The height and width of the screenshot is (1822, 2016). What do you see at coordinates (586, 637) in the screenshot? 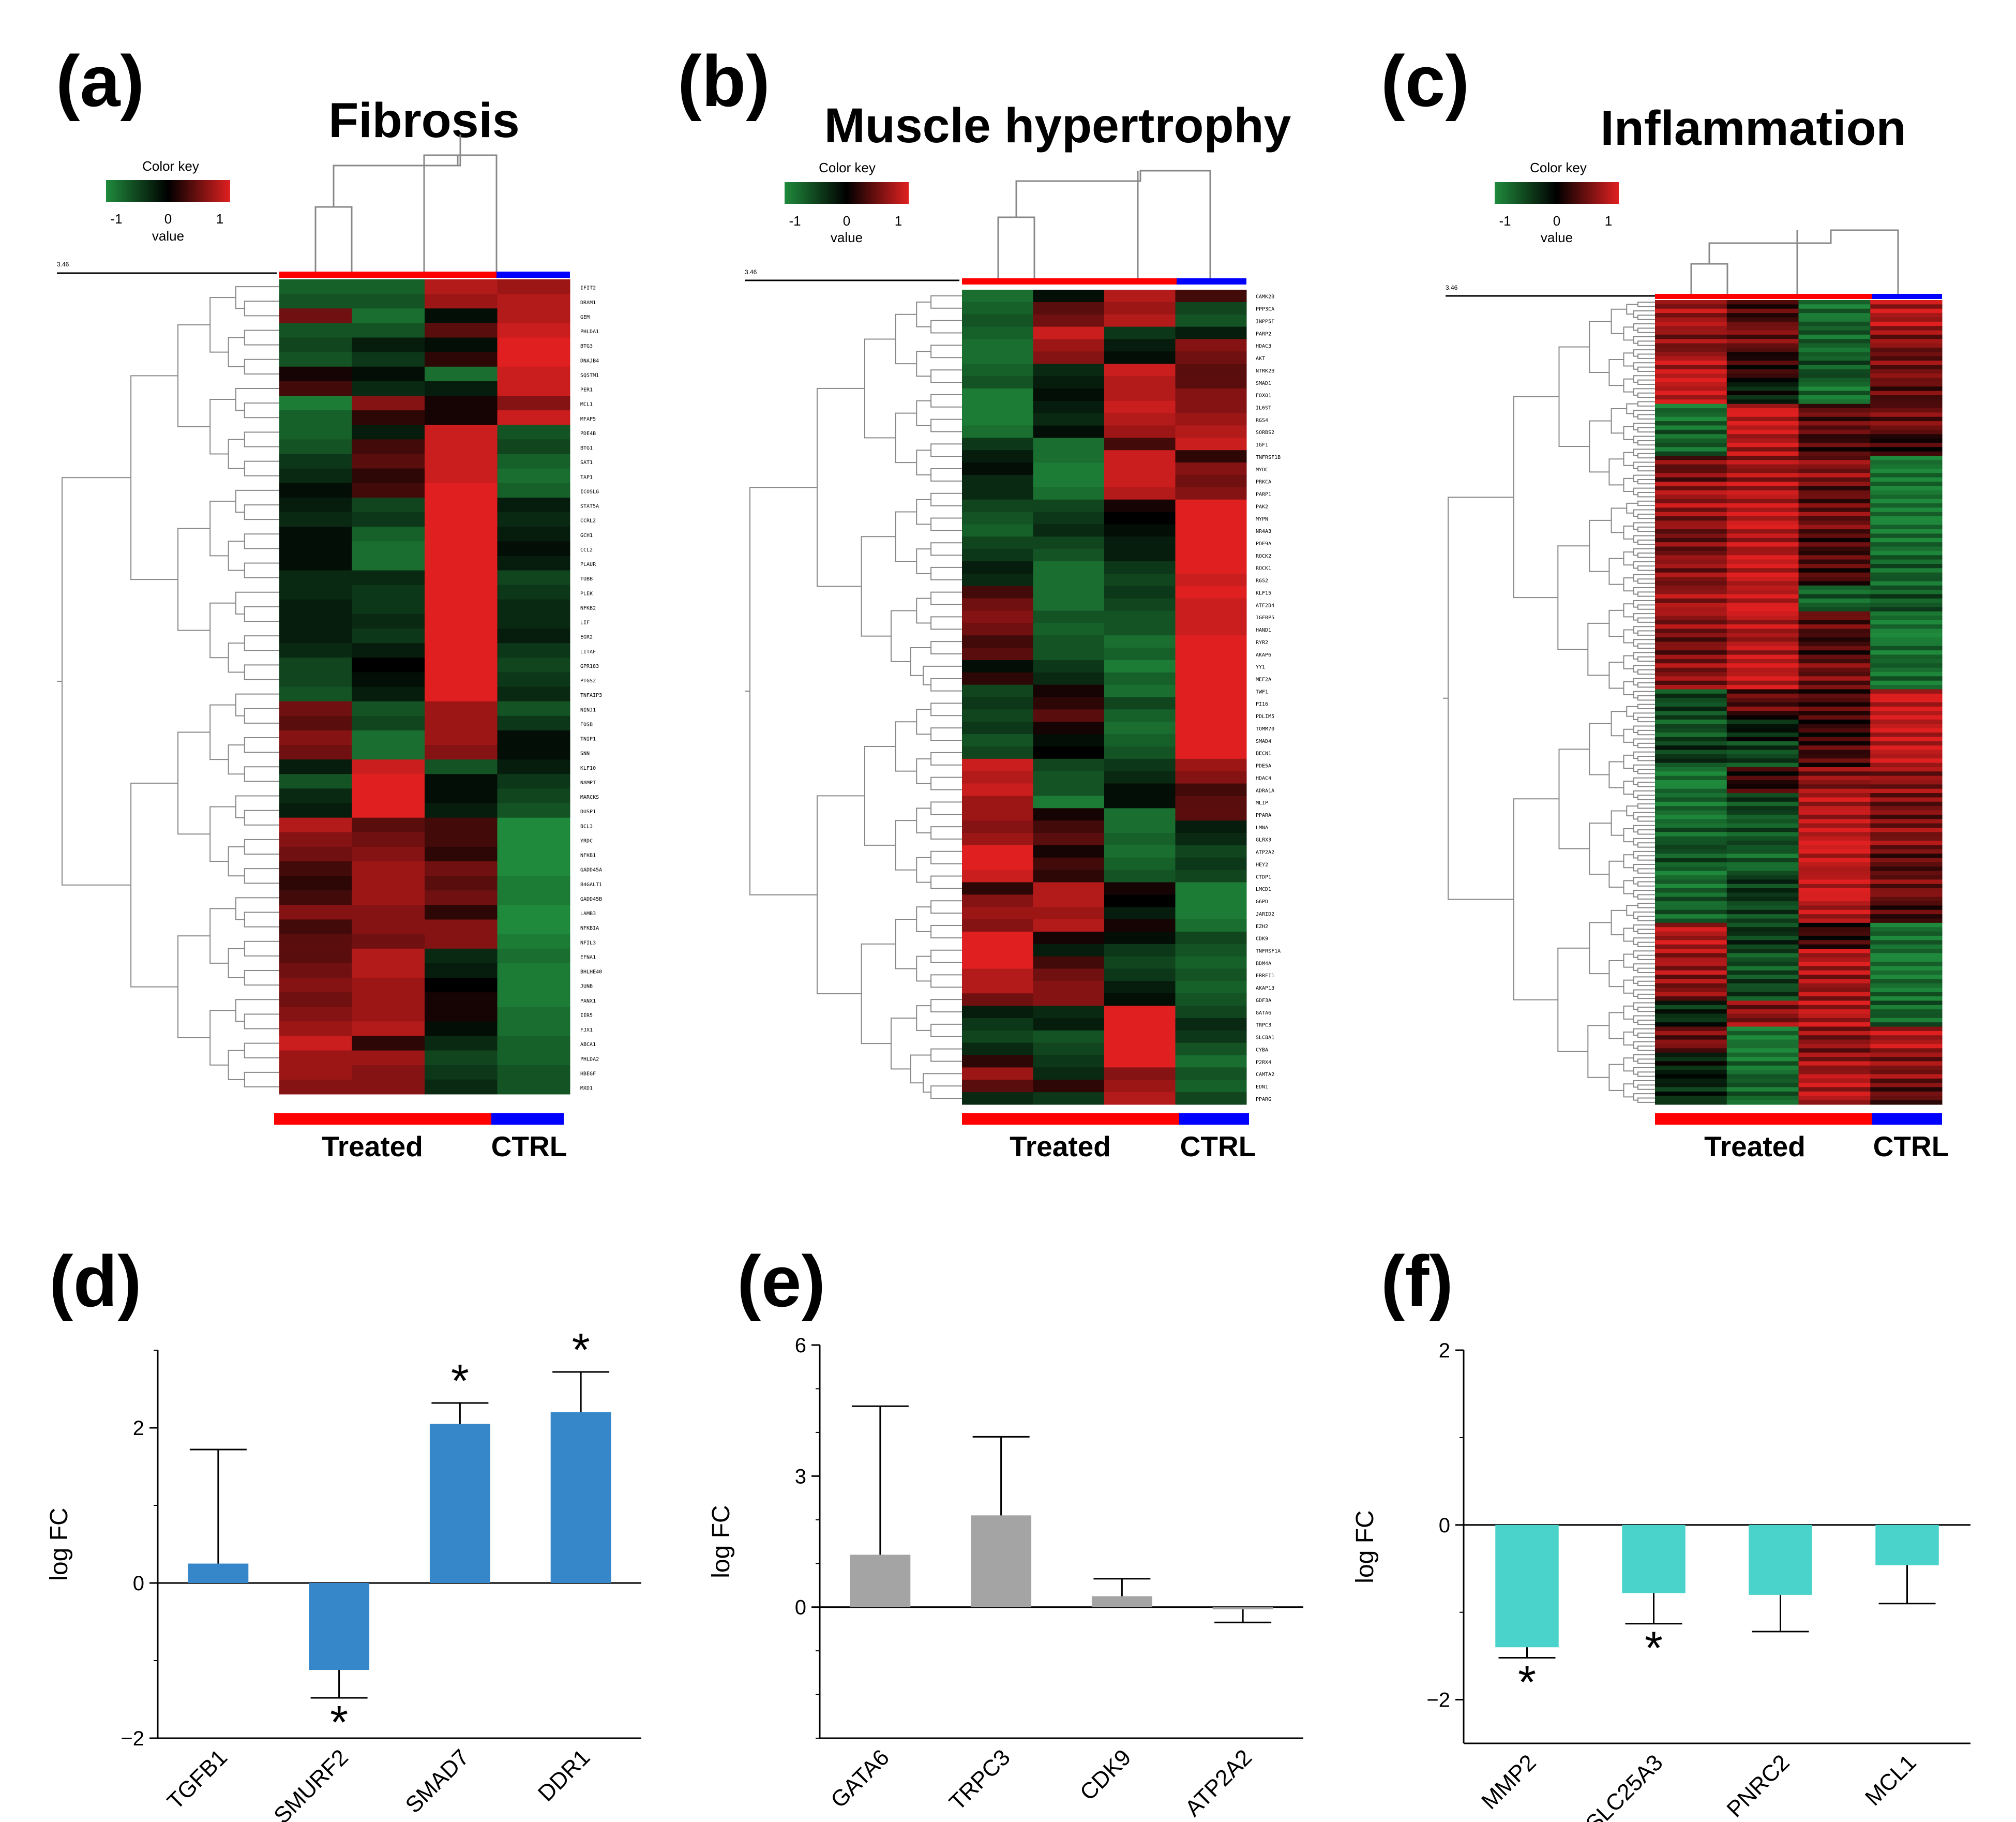
I see `heatmap-row-label: EGR2` at bounding box center [586, 637].